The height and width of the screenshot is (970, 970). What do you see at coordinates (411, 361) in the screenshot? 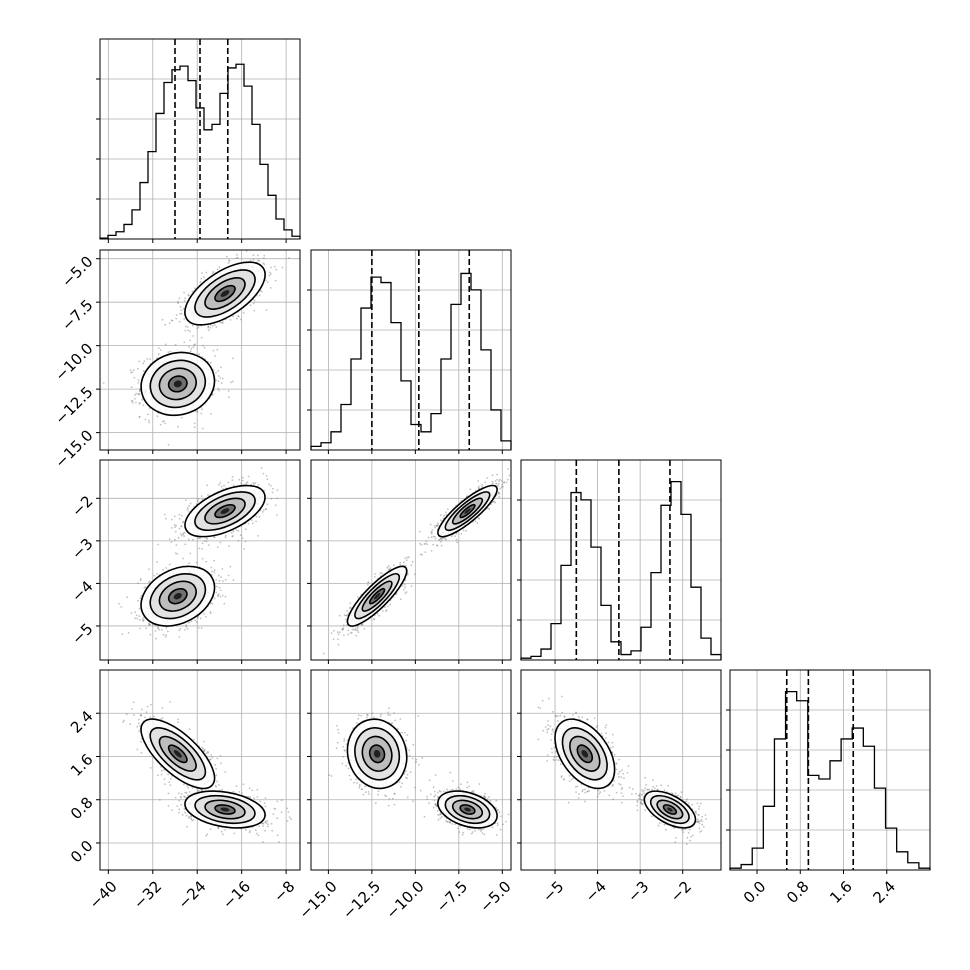
I see `histogram-bar` at bounding box center [411, 361].